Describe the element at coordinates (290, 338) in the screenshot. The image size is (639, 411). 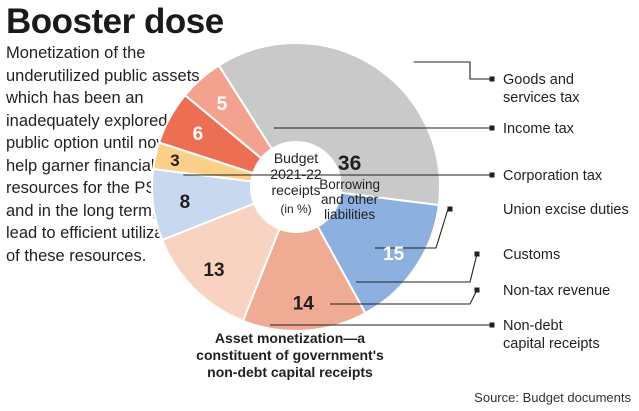
I see `annotation-line: Asset monetization—a` at that location.